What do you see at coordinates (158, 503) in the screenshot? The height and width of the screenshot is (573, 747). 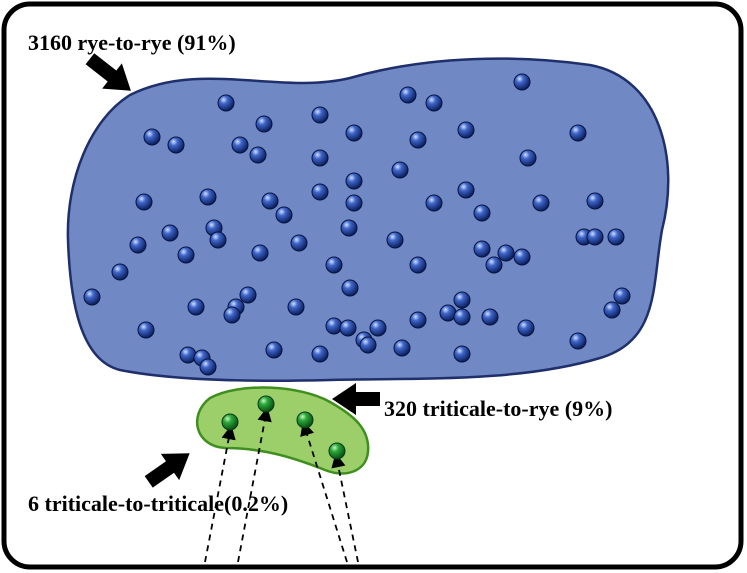 I see `label-triticale-to-triticale: 6 triticale-to-triticale(0.2%)` at bounding box center [158, 503].